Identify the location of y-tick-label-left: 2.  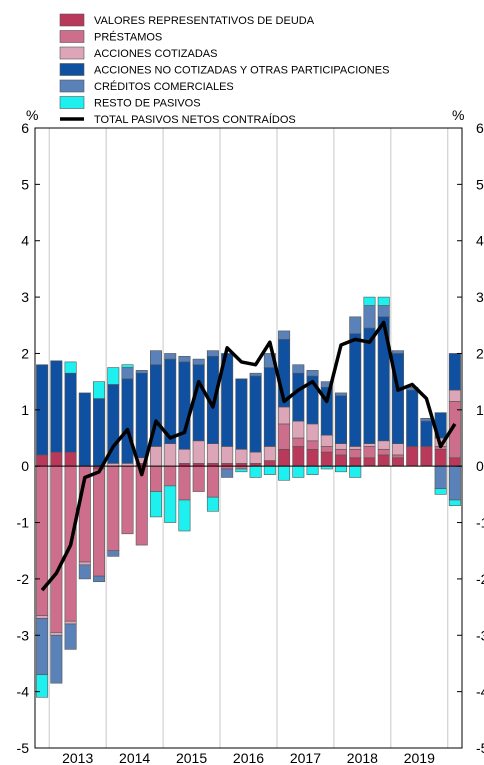
(25, 353).